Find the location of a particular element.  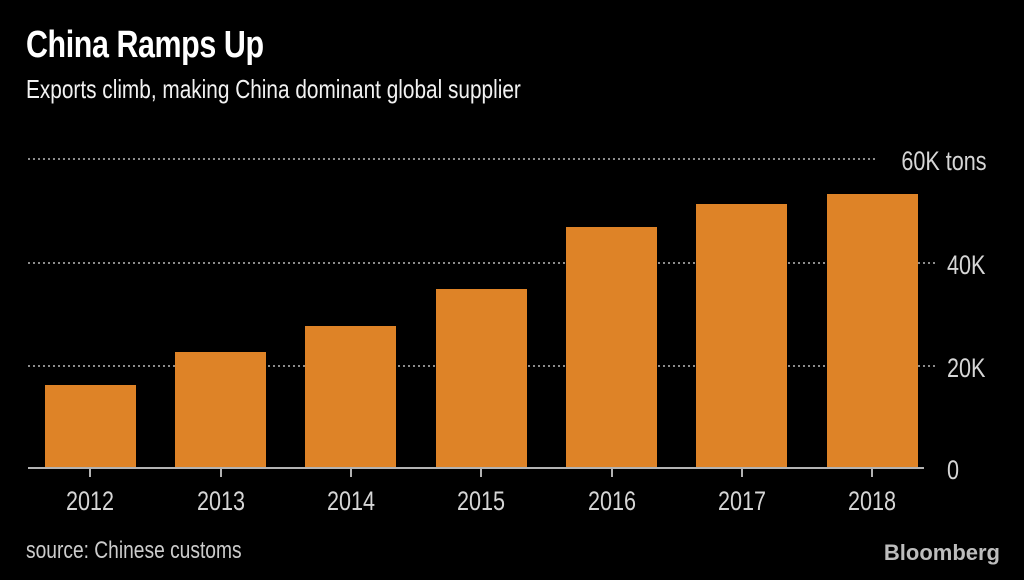

x-axis-label-text: 2012 is located at coordinates (90, 501).